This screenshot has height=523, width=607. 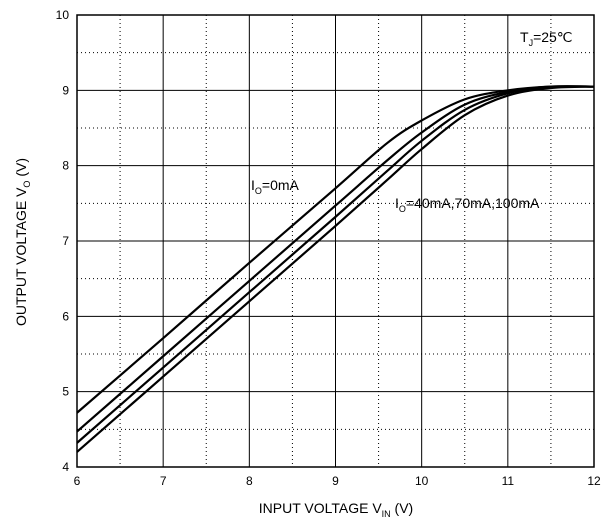 What do you see at coordinates (594, 481) in the screenshot?
I see `x-tick-label: 12` at bounding box center [594, 481].